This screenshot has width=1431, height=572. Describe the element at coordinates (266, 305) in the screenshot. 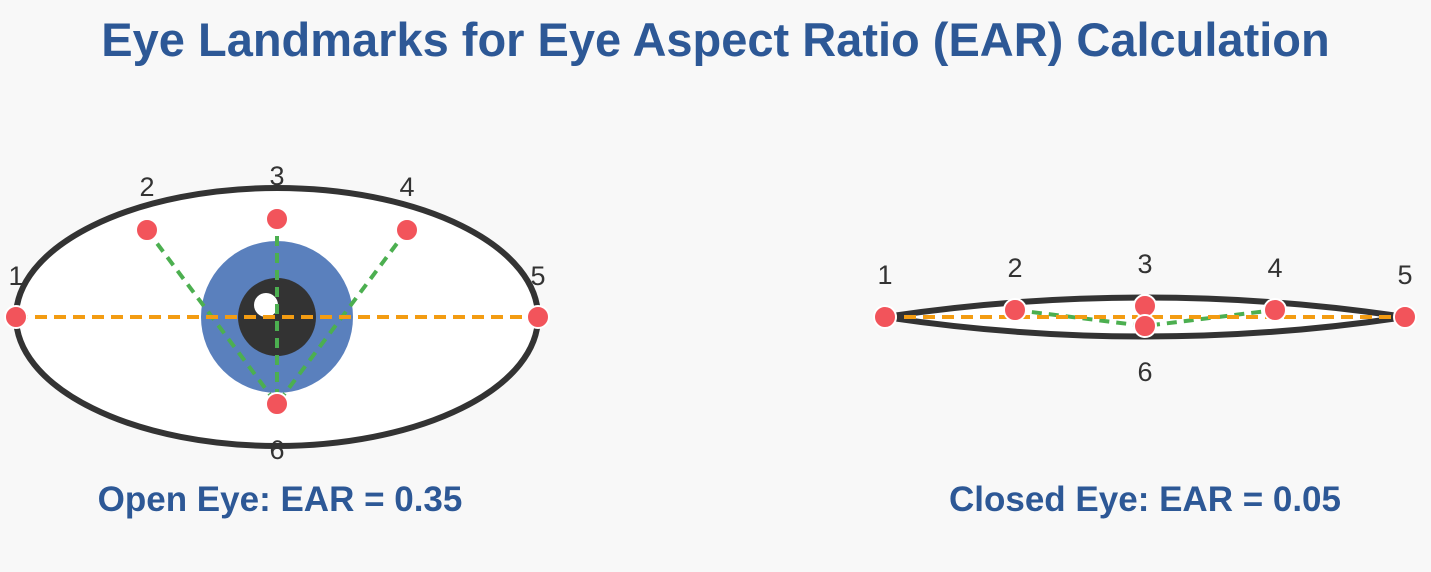

I see `open-eye-highlight` at that location.